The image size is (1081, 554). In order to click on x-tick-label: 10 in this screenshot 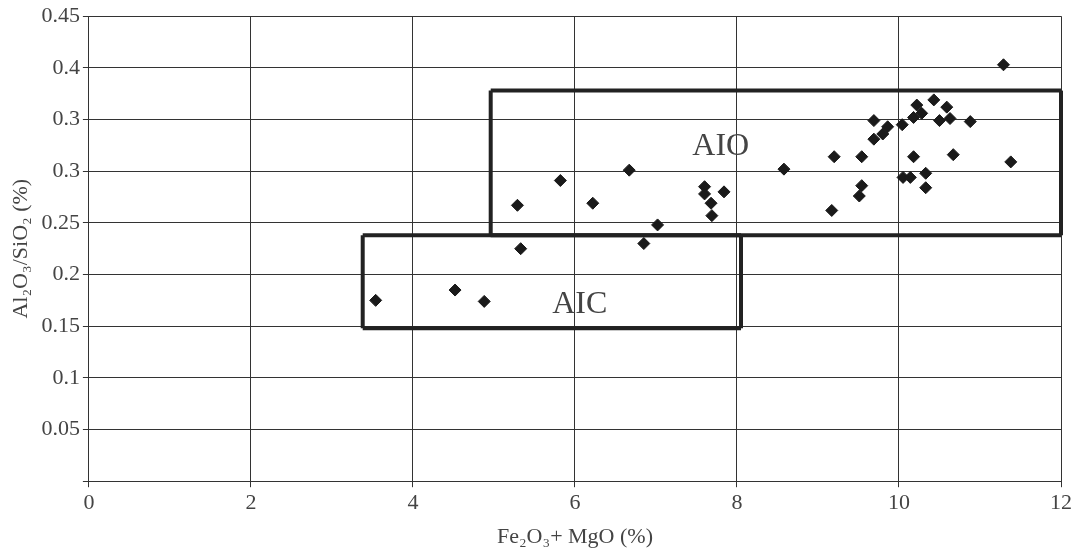, I will do `click(898, 502)`.